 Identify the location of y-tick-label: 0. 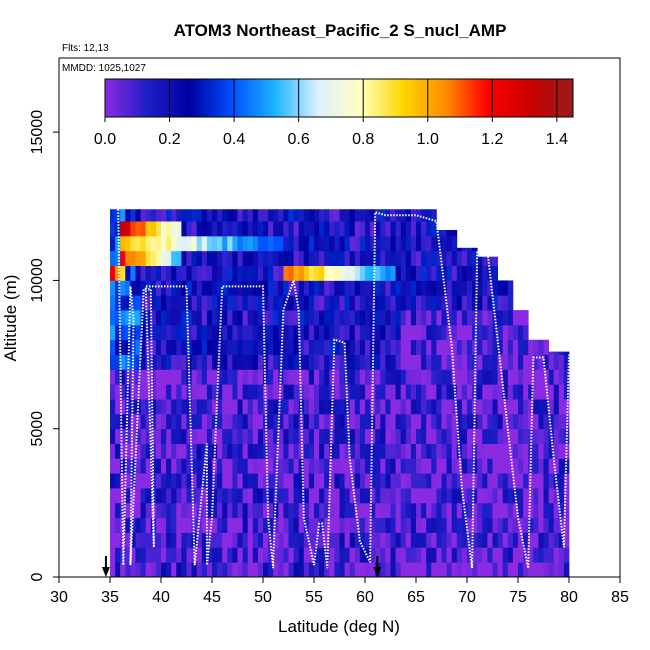
(37, 576).